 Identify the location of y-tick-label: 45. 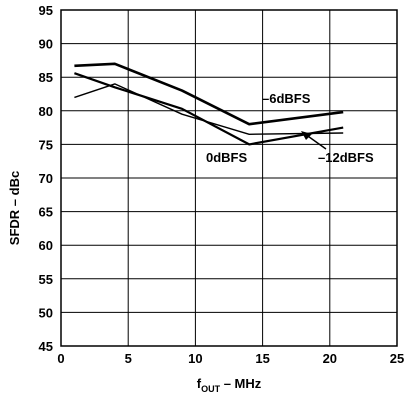
(46, 346).